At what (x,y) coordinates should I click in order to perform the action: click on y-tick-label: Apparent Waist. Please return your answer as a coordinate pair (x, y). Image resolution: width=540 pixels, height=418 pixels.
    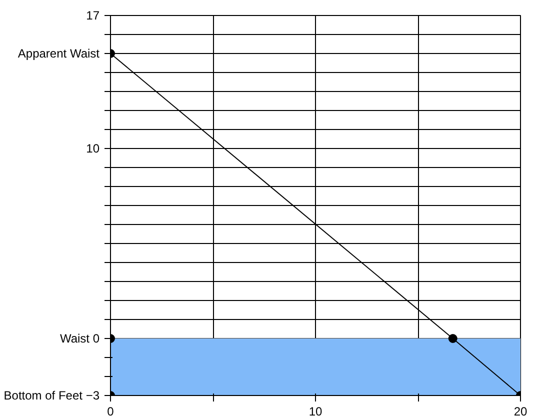
    Looking at the image, I should click on (59, 53).